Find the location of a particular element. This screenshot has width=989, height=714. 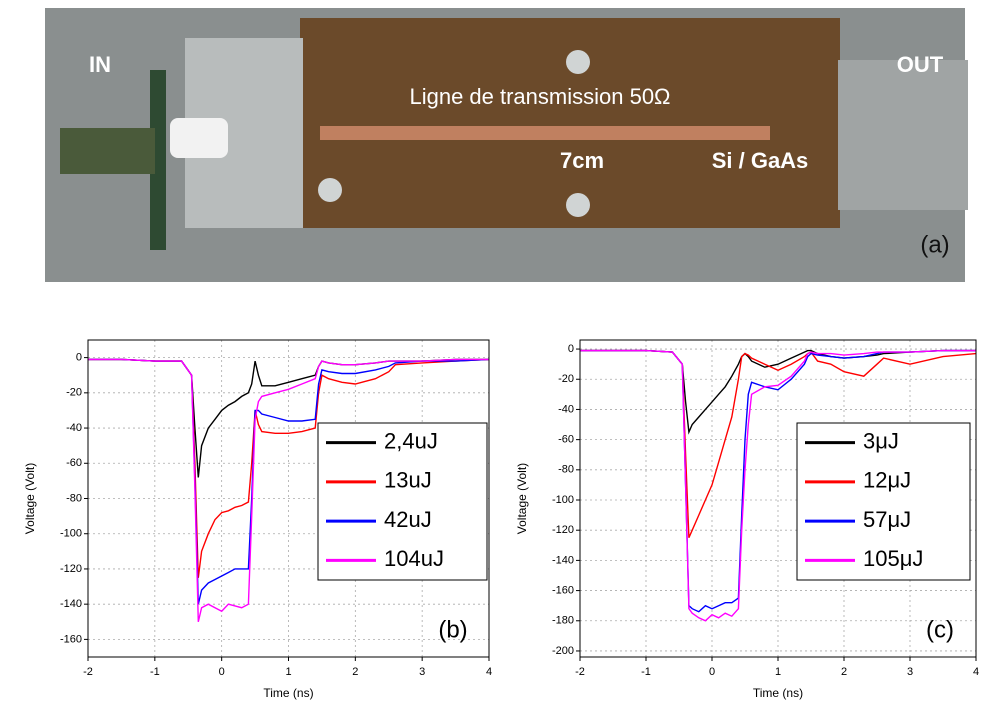

bnc-connector is located at coordinates (107, 151).